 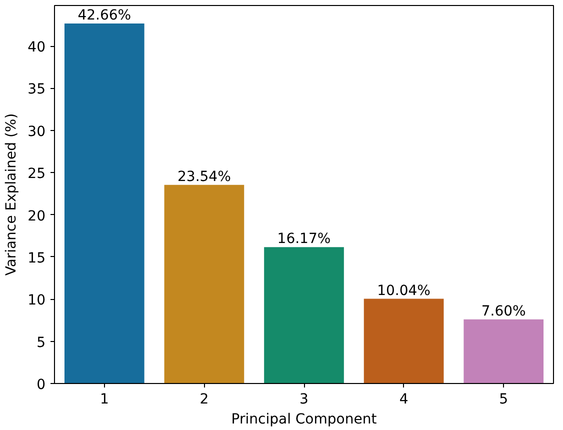 I want to click on x-tick-label: 5, so click(x=503, y=400).